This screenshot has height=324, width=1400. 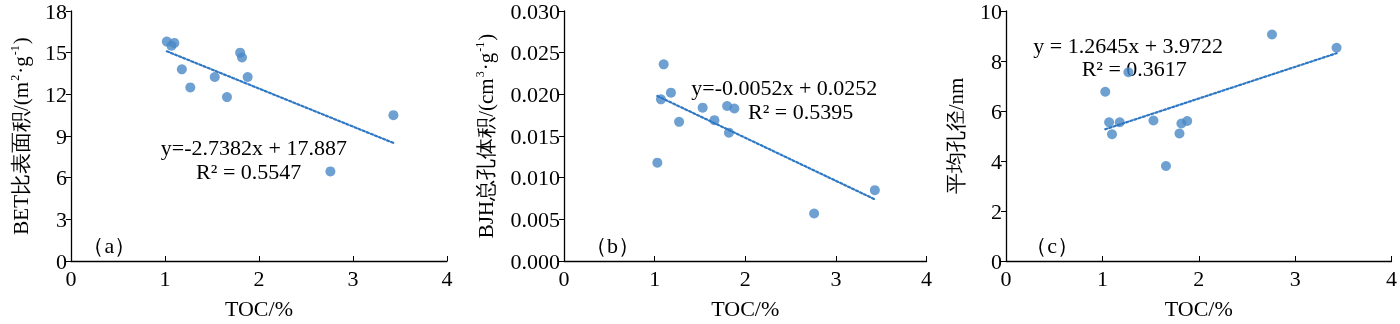 What do you see at coordinates (535, 219) in the screenshot?
I see `y-tick-label: 0.005` at bounding box center [535, 219].